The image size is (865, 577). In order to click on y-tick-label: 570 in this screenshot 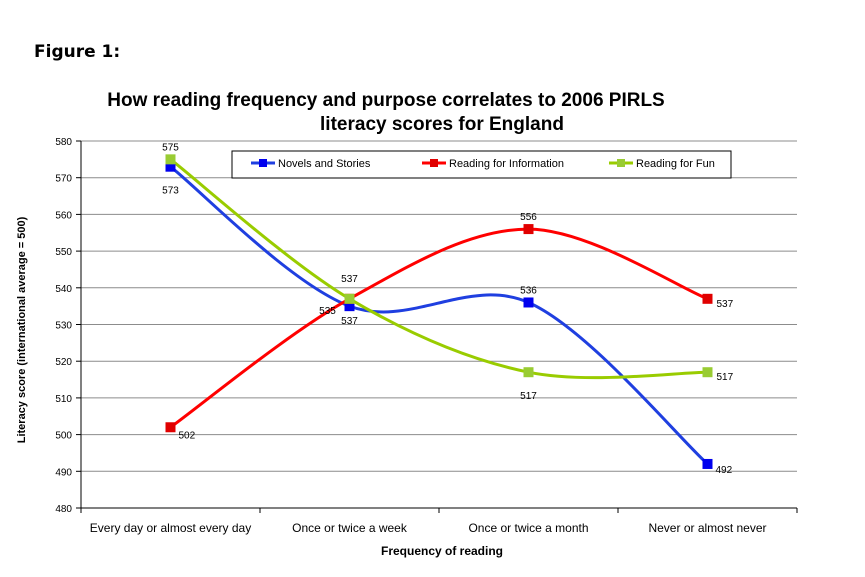, I will do `click(63, 179)`.